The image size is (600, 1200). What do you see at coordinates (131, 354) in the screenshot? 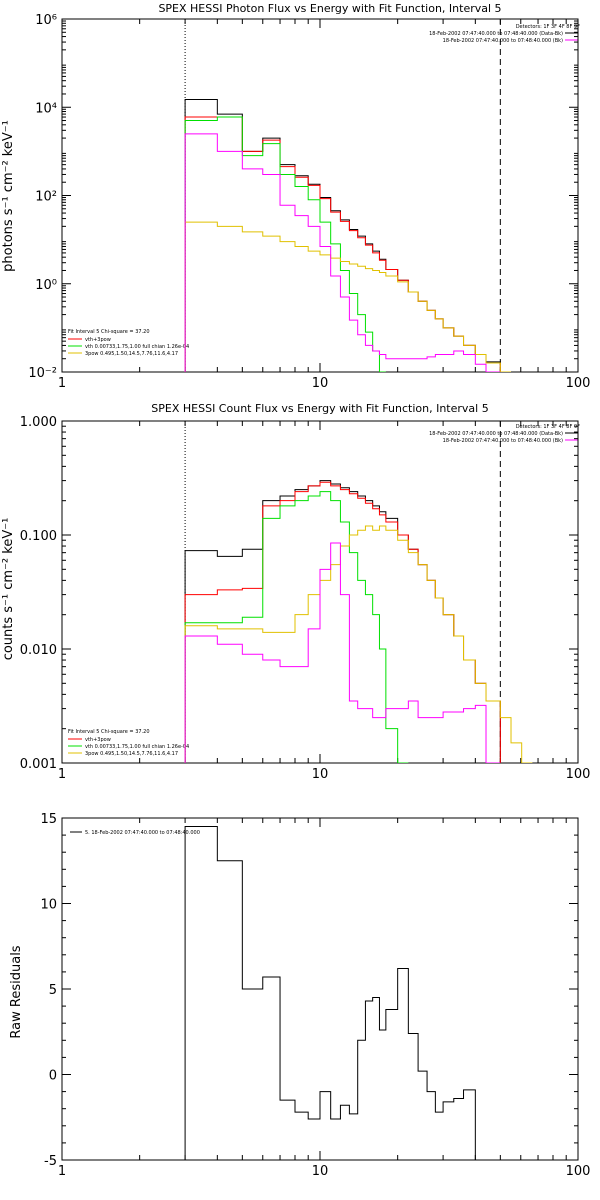
I see `panel1-legend-label-3: 3pow 0.495,1.50,14.5,7.76,11.6,4.17` at bounding box center [131, 354].